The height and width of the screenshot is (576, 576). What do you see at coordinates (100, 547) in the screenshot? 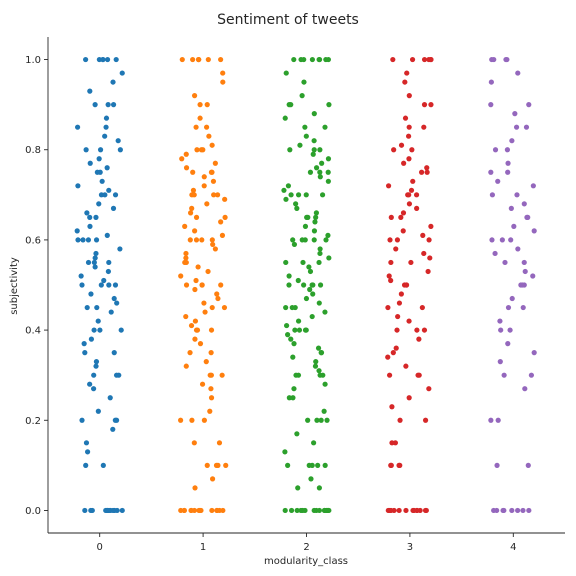
I see `x-tick-label: 0` at bounding box center [100, 547].